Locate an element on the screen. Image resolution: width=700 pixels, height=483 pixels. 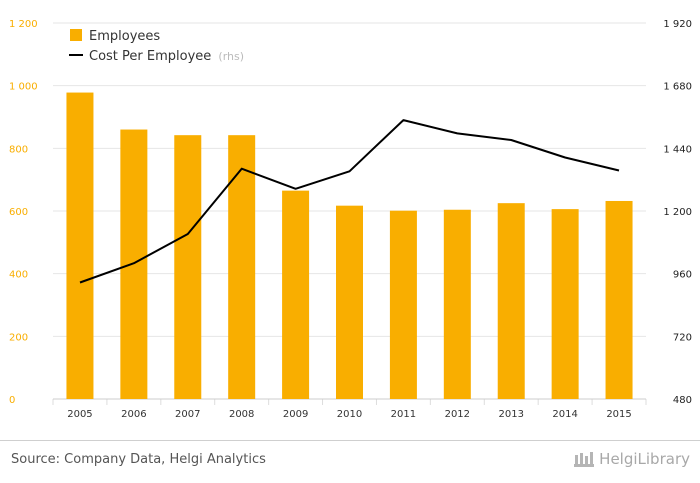
x-axis-tick-label: 2014 is located at coordinates (564, 414).